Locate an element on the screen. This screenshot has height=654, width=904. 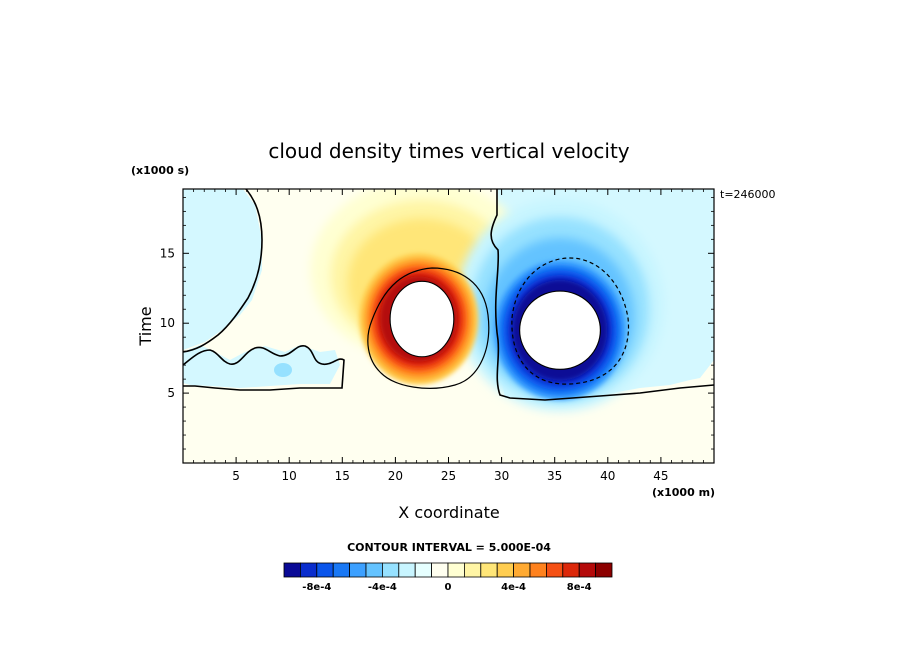
zero-contour-lower is located at coordinates (264, 368).